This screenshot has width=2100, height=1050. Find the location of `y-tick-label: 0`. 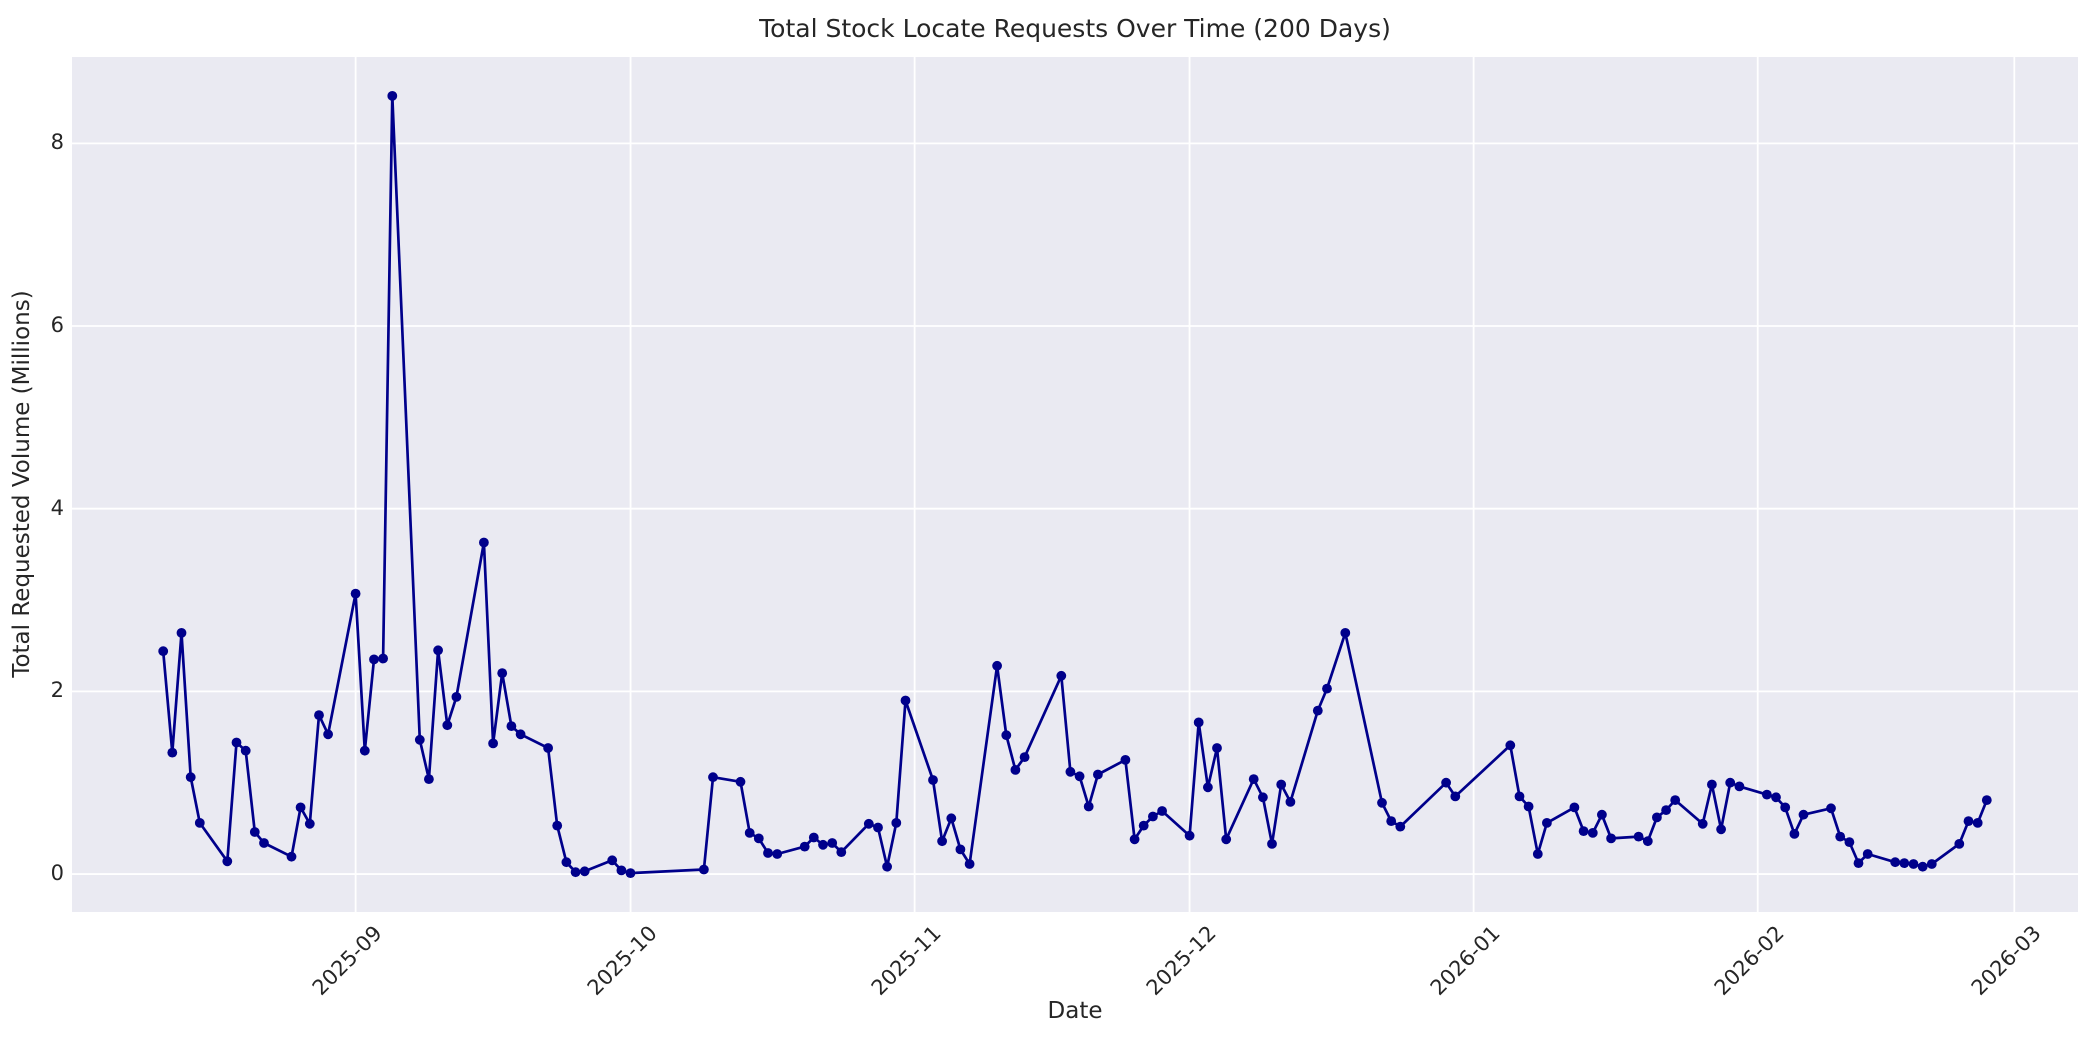

y-tick-label: 0 is located at coordinates (57, 873).